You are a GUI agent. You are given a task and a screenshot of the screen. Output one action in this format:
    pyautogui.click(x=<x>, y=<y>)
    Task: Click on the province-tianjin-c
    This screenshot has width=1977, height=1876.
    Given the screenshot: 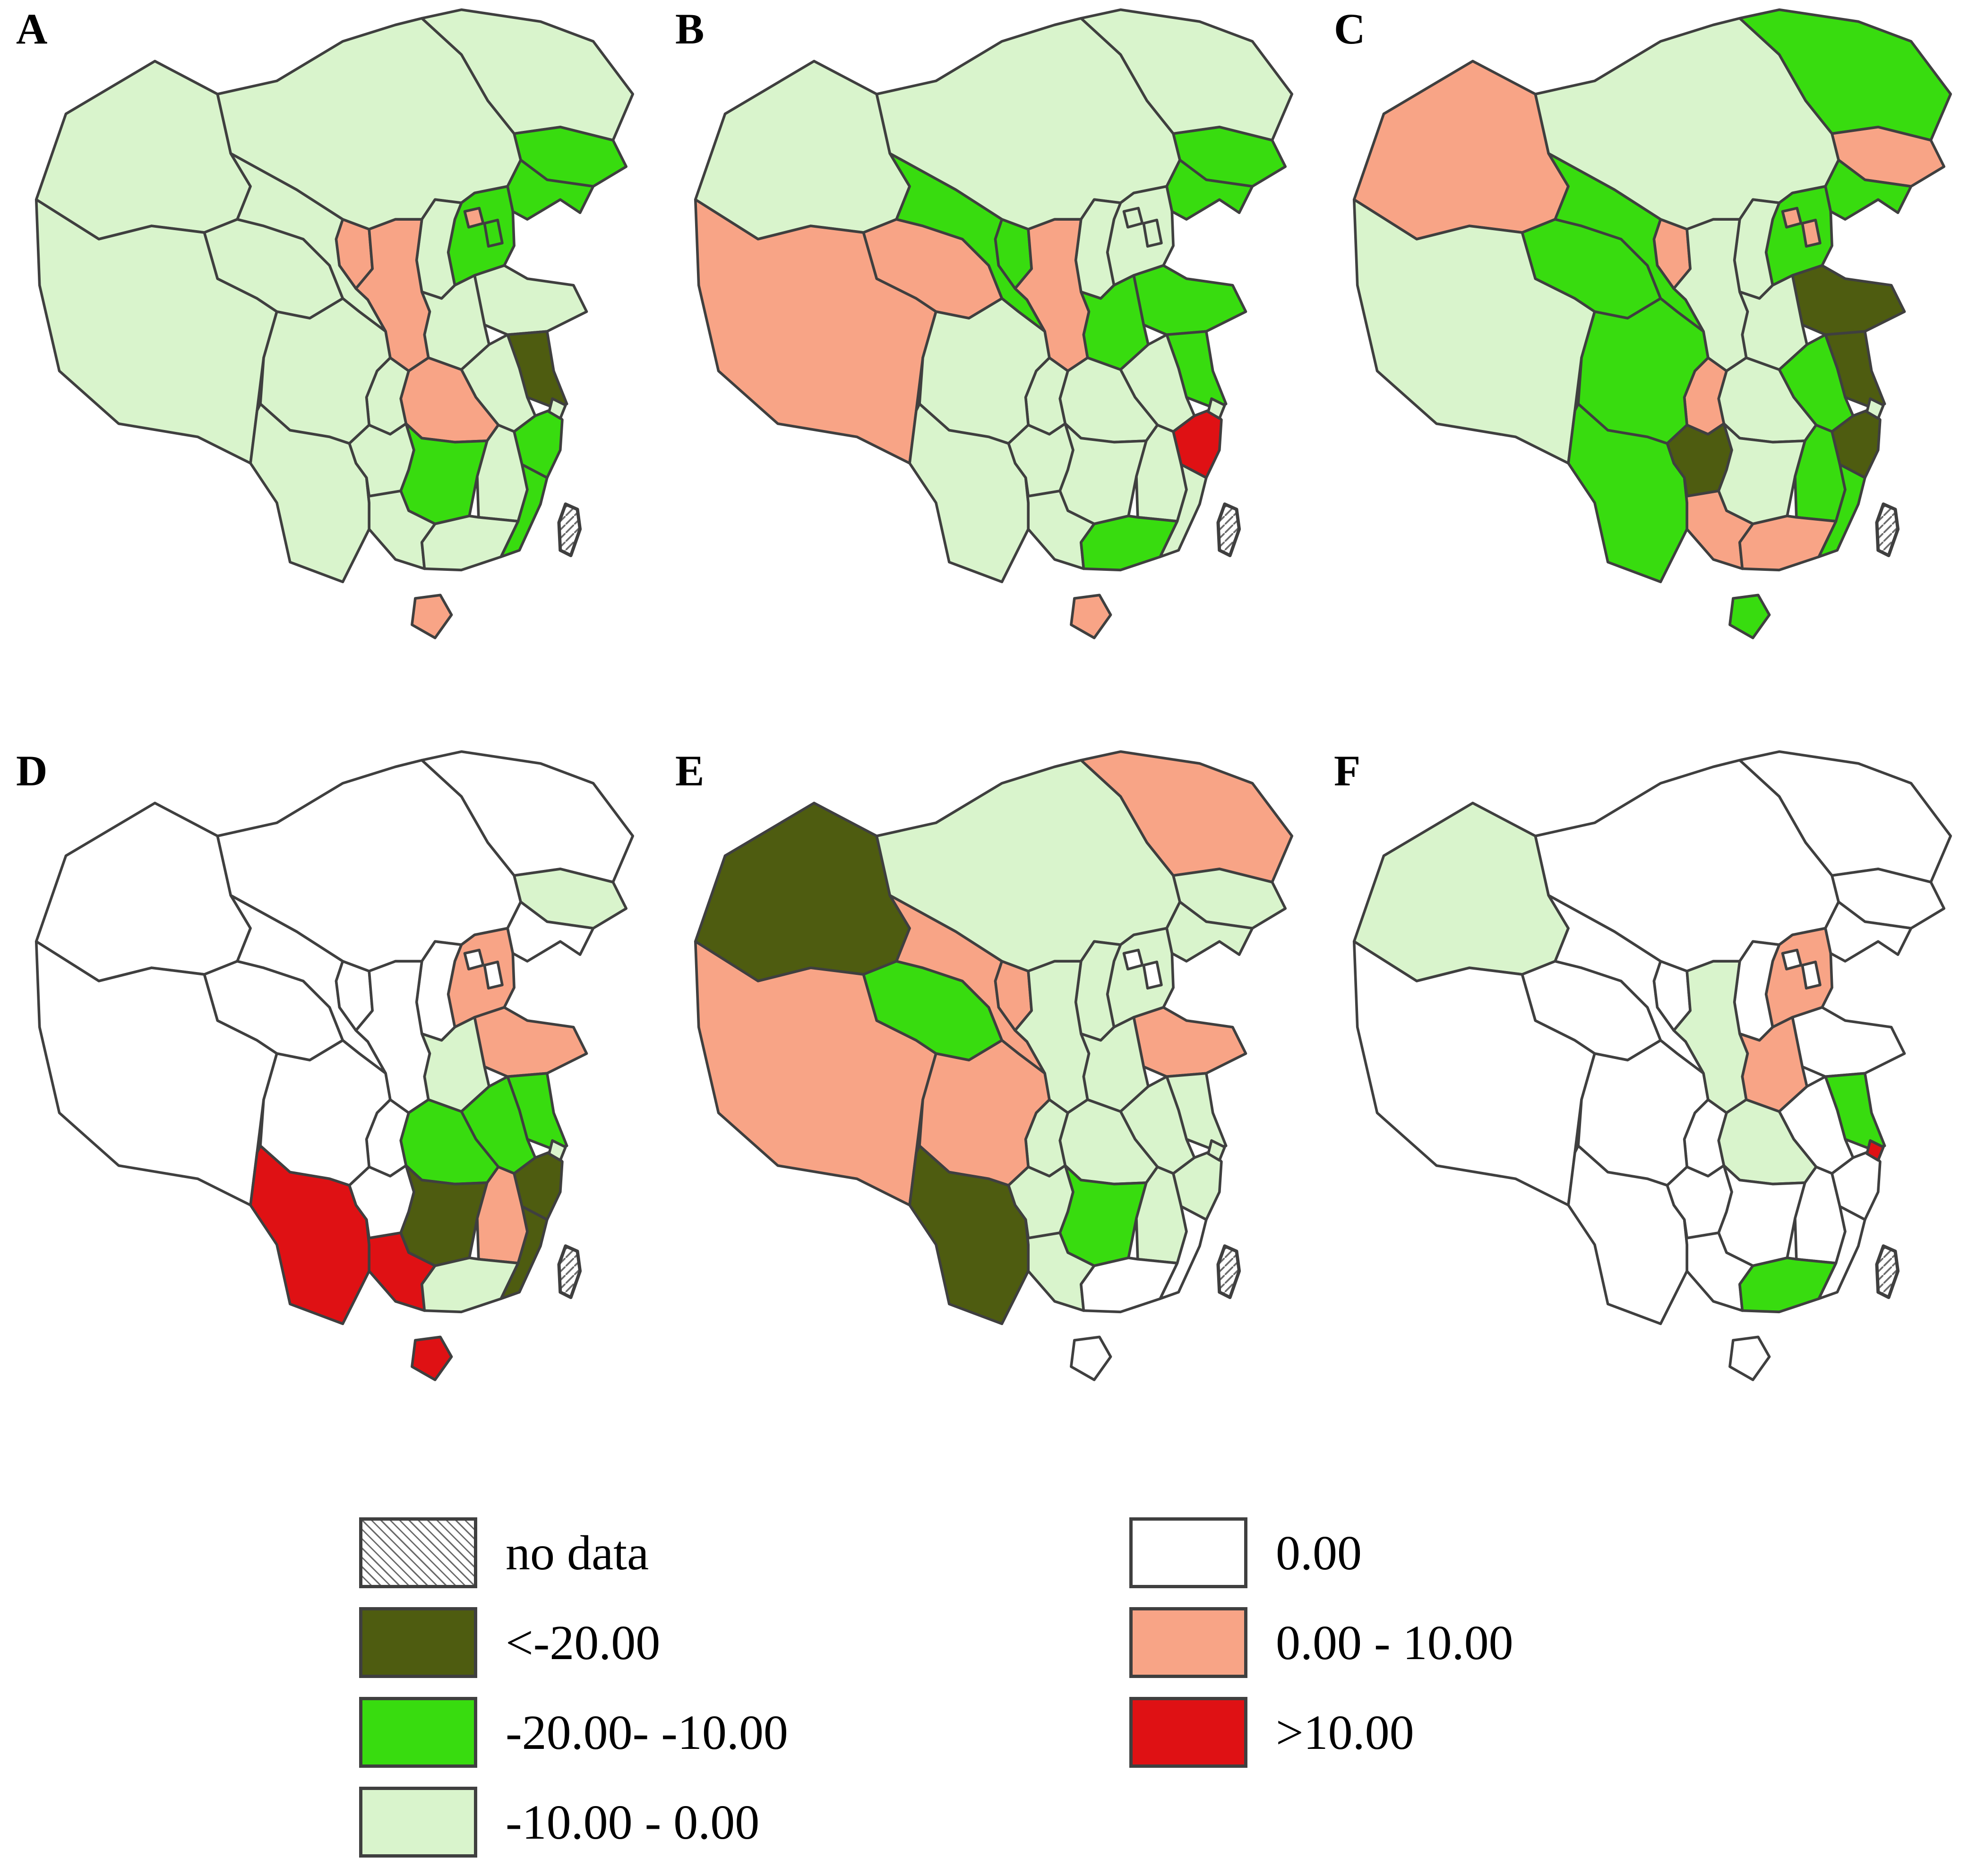 What is the action you would take?
    pyautogui.click(x=1812, y=233)
    